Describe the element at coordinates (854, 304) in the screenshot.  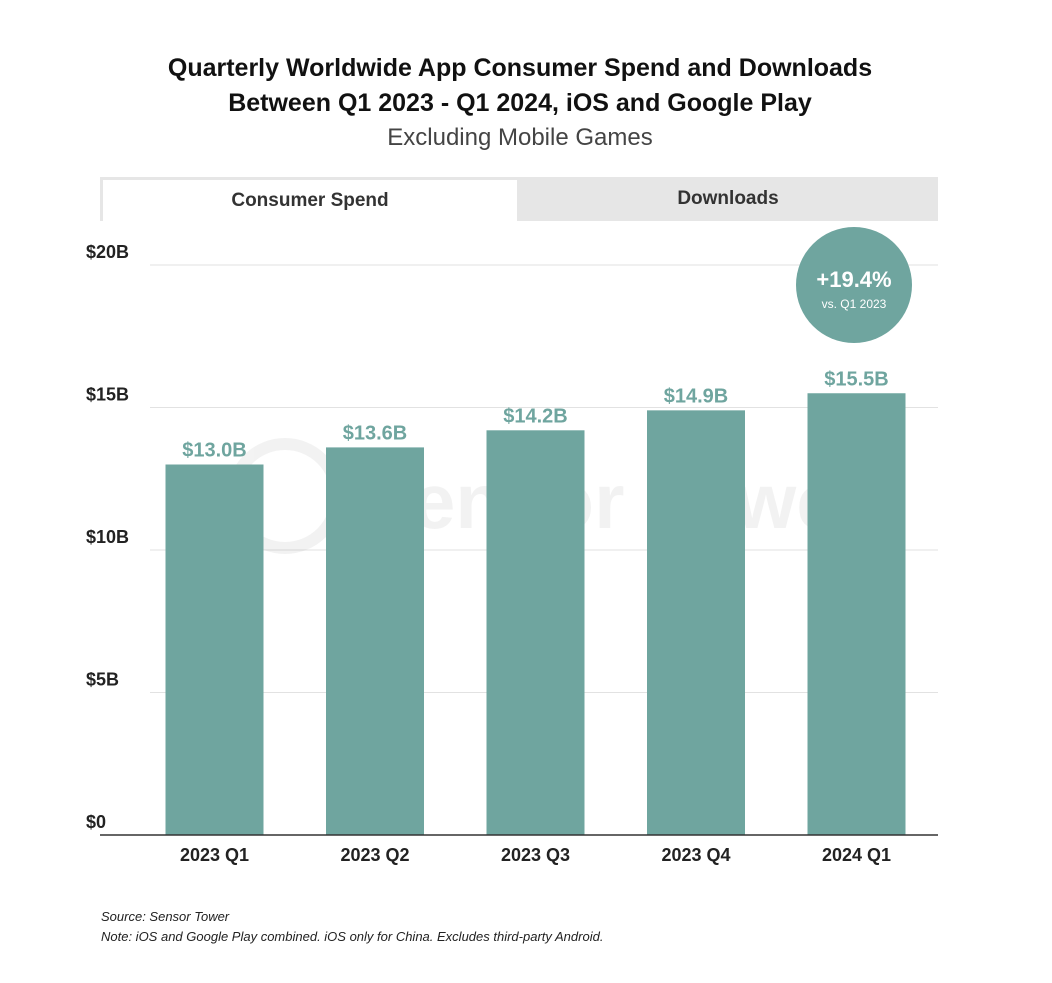
I see `growth-callout-caption: vs. Q1 2023` at that location.